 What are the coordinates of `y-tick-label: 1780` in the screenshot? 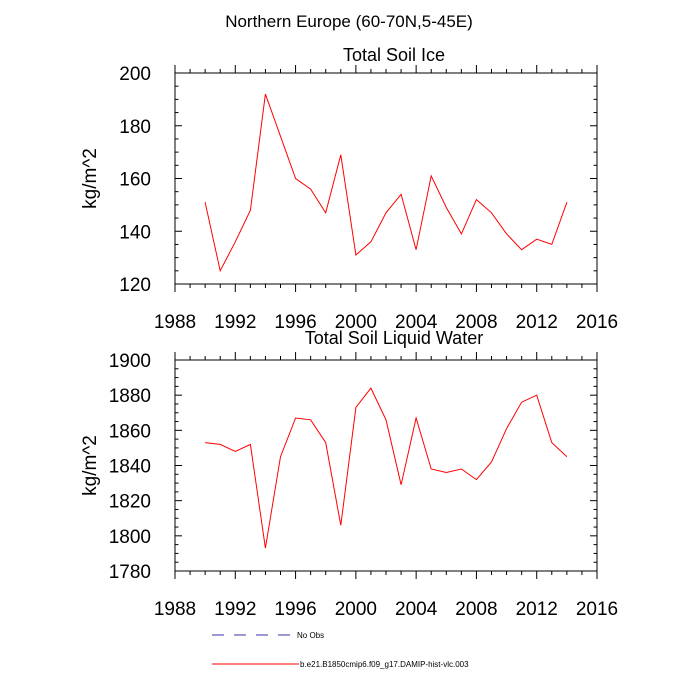 It's located at (130, 572).